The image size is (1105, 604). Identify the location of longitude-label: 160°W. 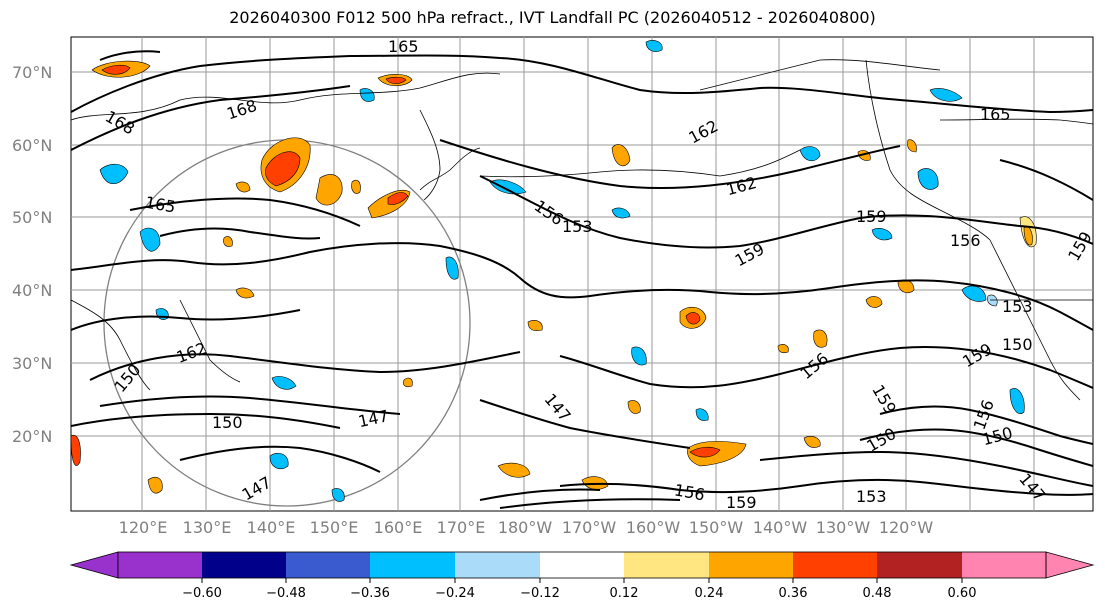
(653, 527).